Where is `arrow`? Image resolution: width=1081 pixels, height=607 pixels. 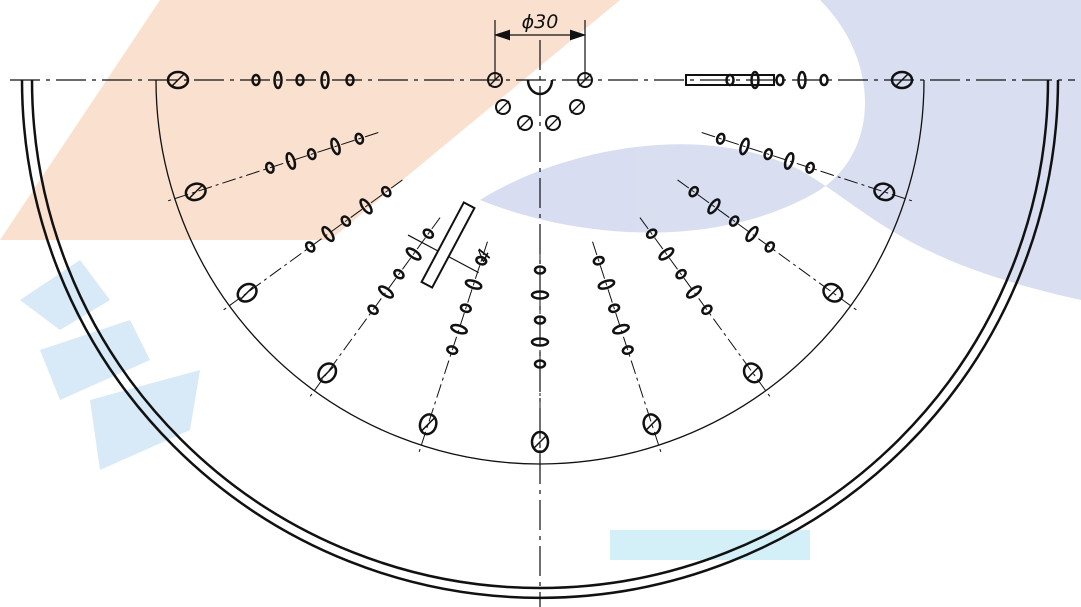 arrow is located at coordinates (540, 35).